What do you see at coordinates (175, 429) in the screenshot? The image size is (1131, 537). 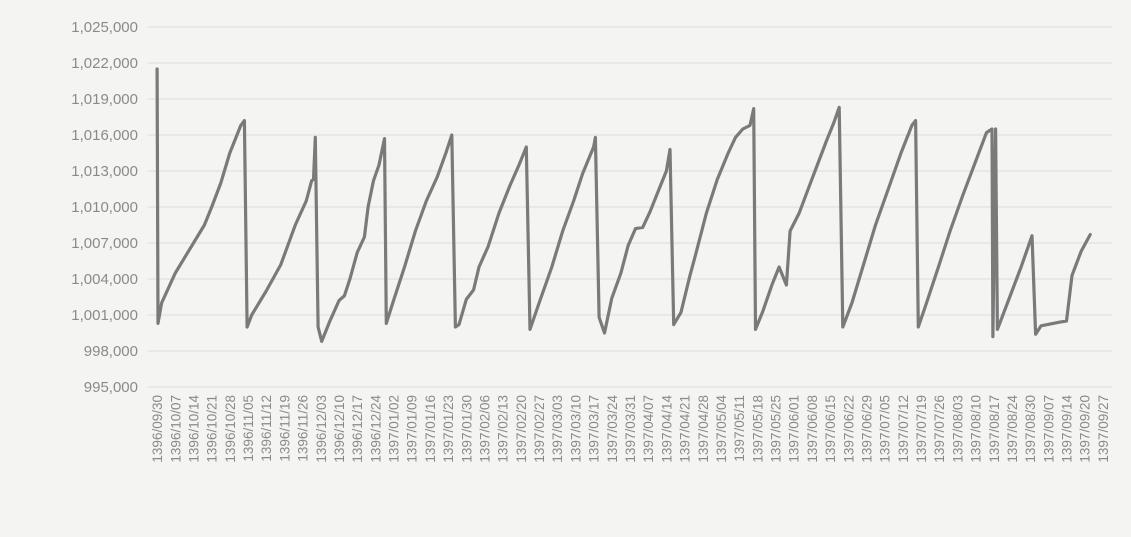 I see `x-tick-label: 1396/10/07` at bounding box center [175, 429].